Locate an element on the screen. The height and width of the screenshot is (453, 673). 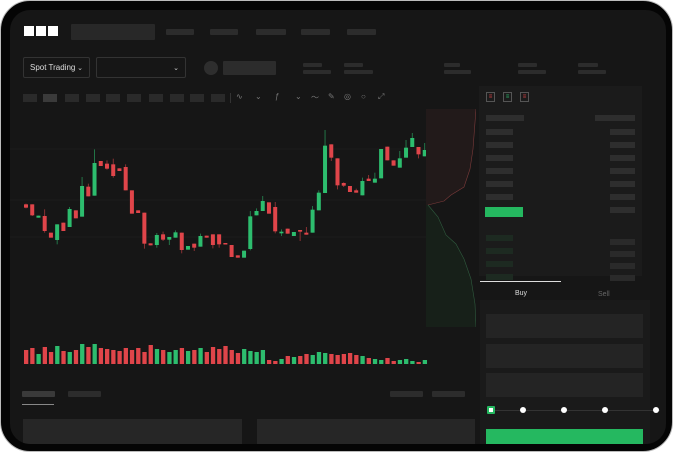
orderbook-bids-icon: ≡ is located at coordinates (507, 97).